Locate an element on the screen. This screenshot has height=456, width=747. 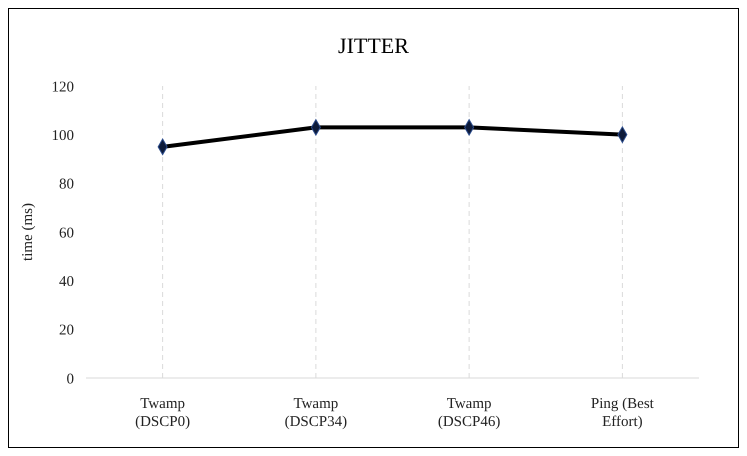
y-axis-title: time (ms) is located at coordinates (28, 232).